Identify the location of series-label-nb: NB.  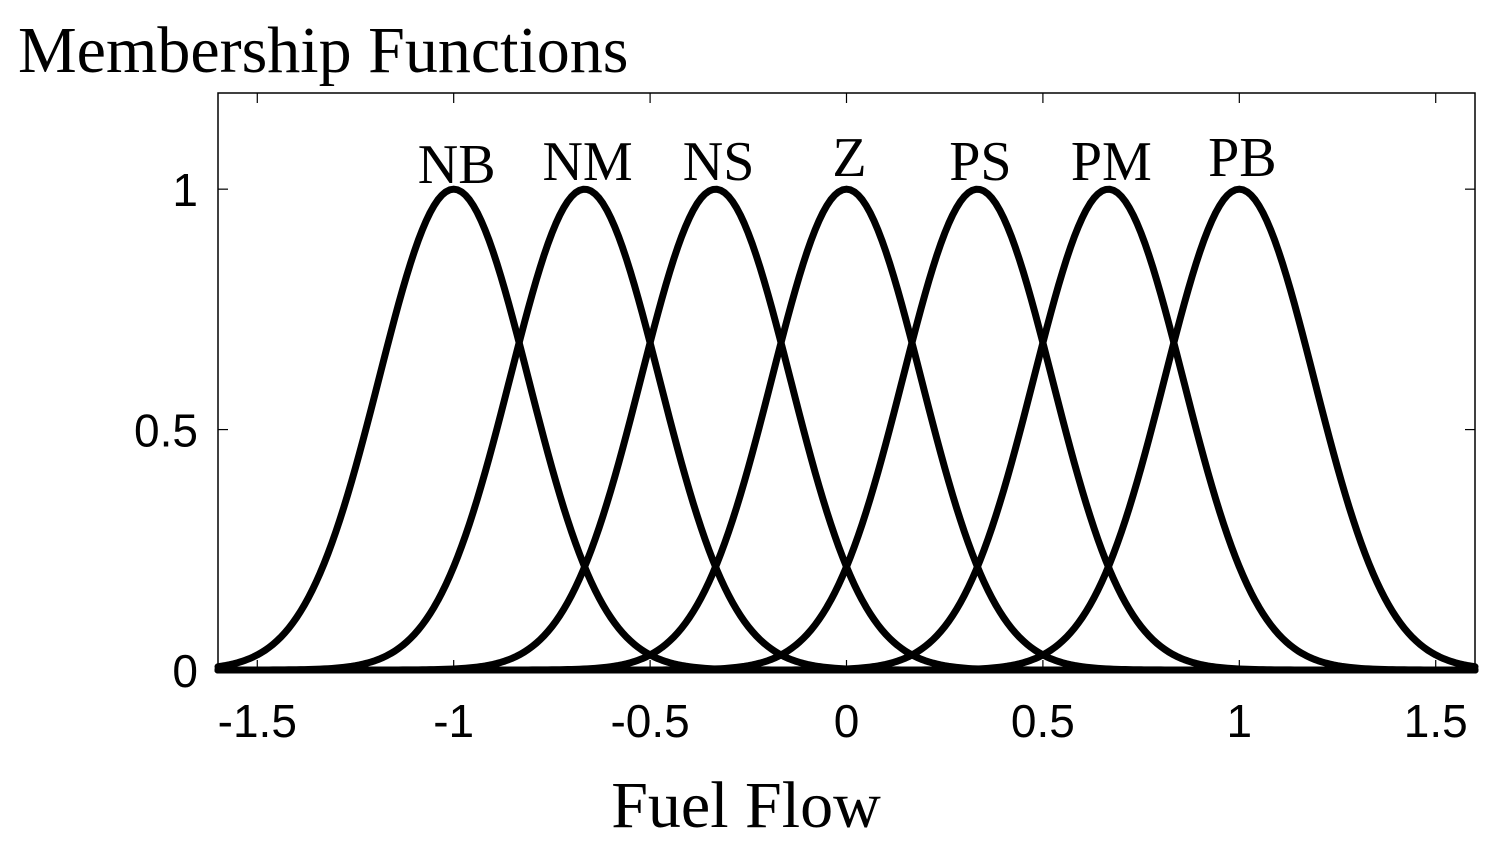
(457, 165).